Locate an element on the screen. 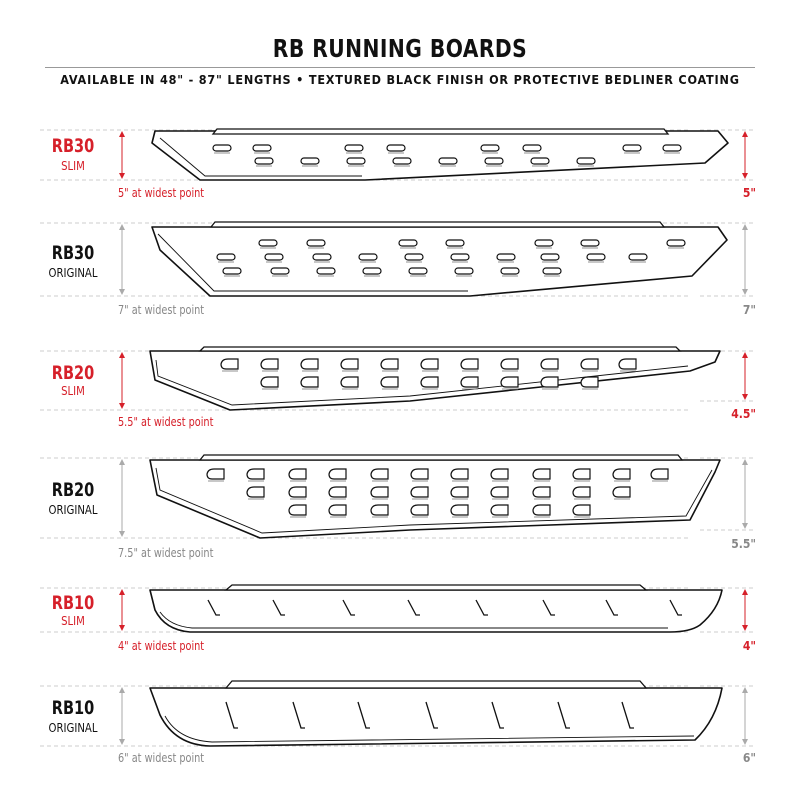 The image size is (800, 800). board-variant-rb20-original: ORIGINAL is located at coordinates (73, 509).